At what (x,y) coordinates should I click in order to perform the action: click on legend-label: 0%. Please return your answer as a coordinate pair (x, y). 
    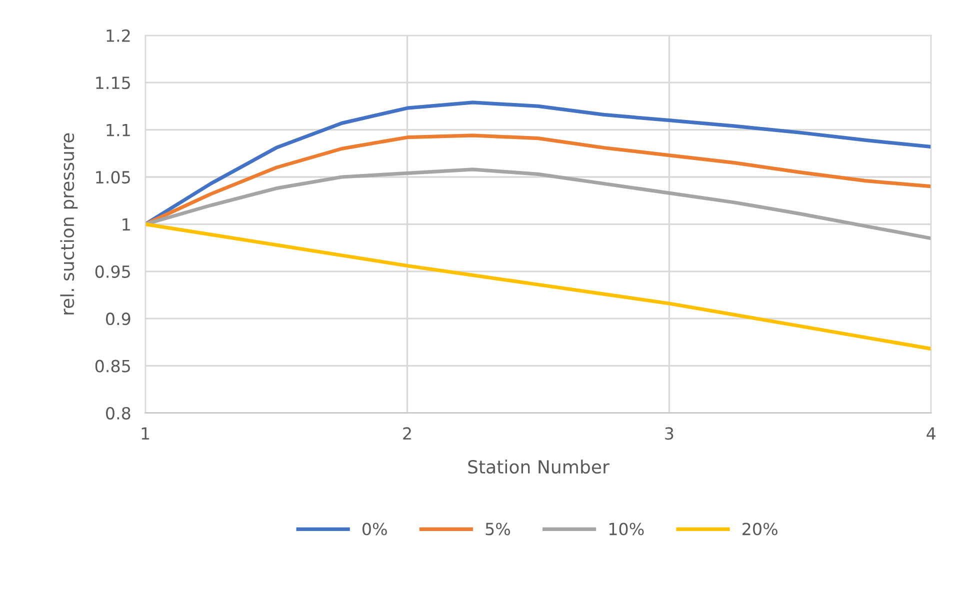
    Looking at the image, I should click on (374, 529).